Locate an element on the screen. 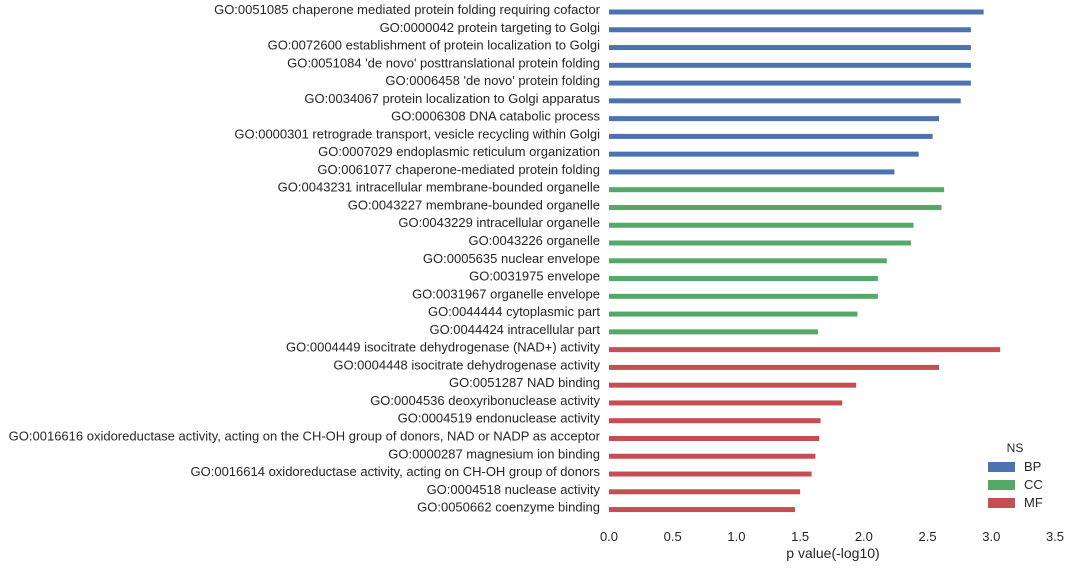  category-label: GO:0000287 magnesium ion binding is located at coordinates (494, 453).